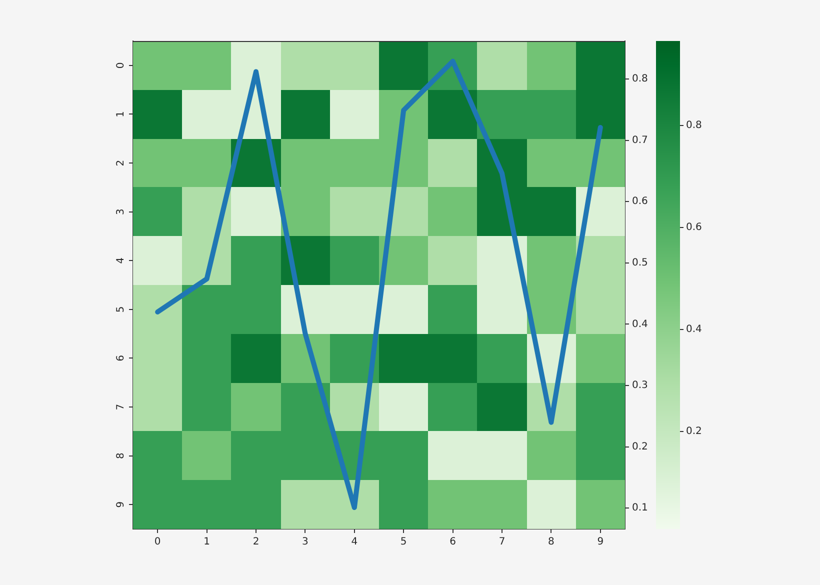  What do you see at coordinates (121, 163) in the screenshot?
I see `y-tick-label: 2` at bounding box center [121, 163].